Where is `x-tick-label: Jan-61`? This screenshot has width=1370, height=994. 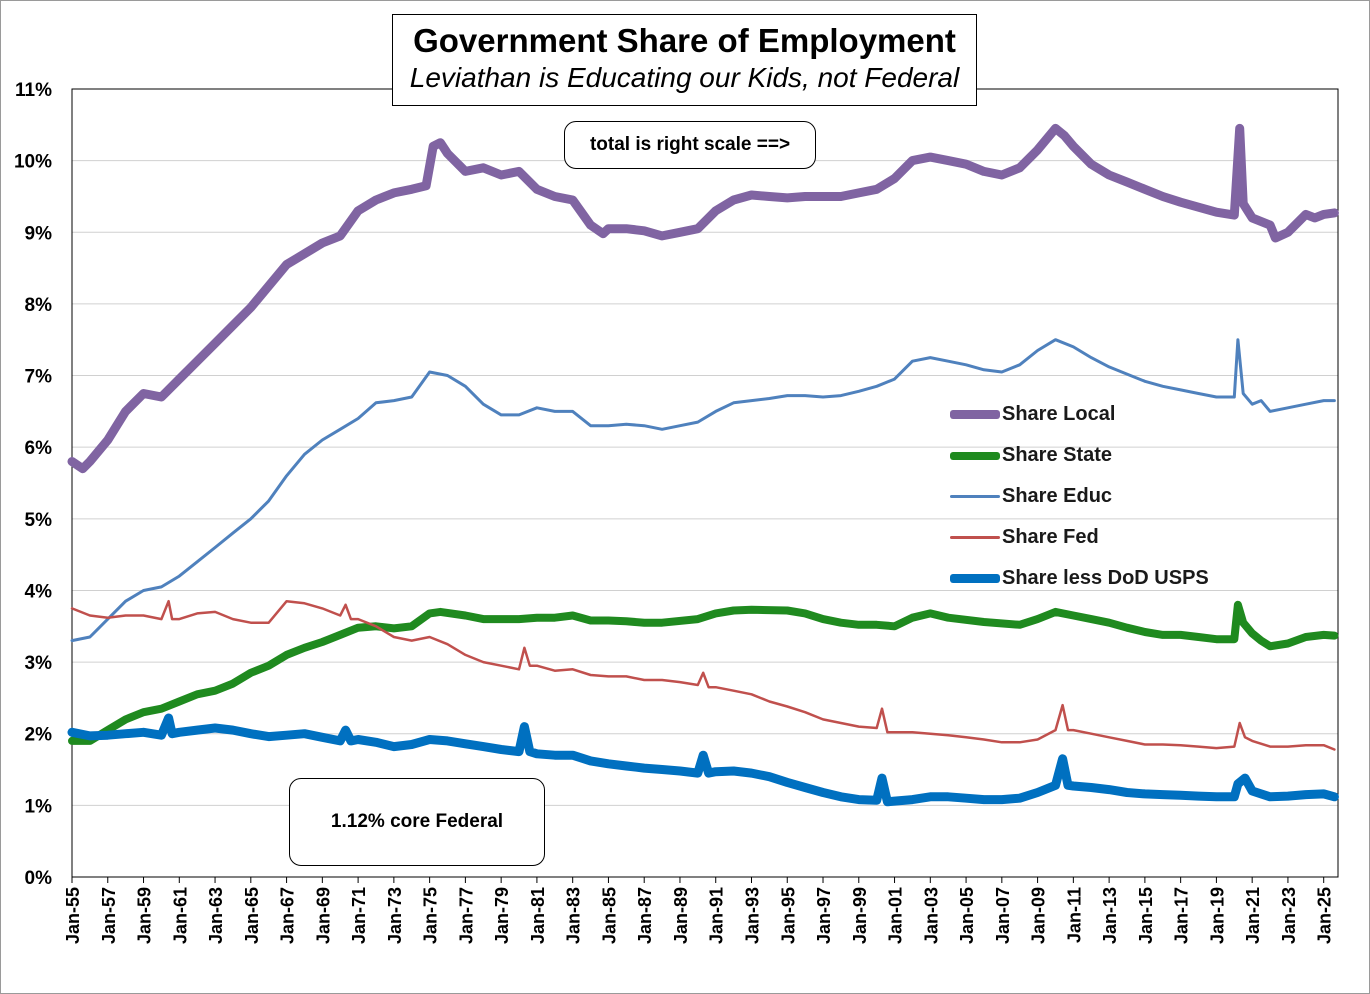
x-tick-label: Jan-61 is located at coordinates (180, 915).